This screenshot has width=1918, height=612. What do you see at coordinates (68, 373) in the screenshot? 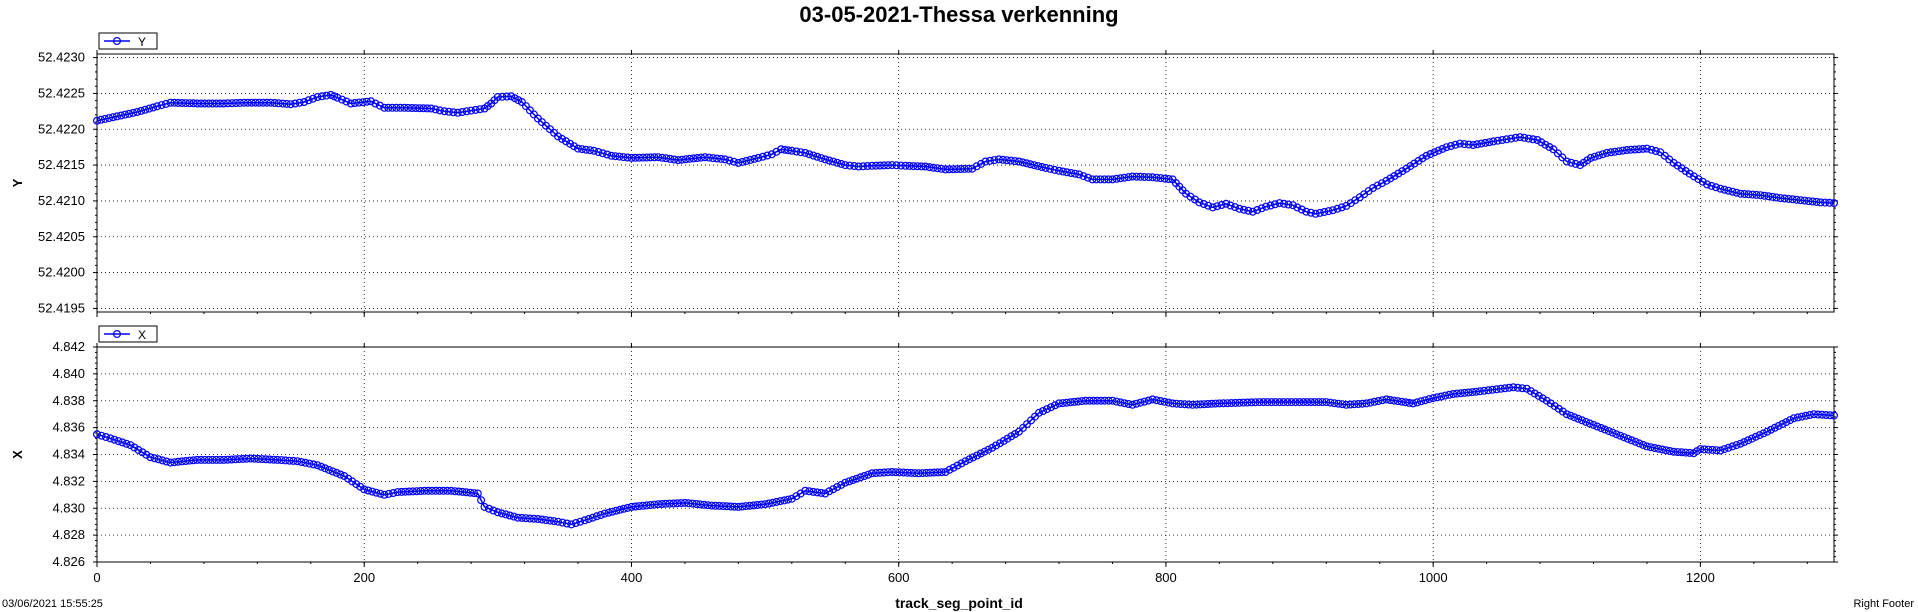
I see `y-tick-label: 4.840` at bounding box center [68, 373].